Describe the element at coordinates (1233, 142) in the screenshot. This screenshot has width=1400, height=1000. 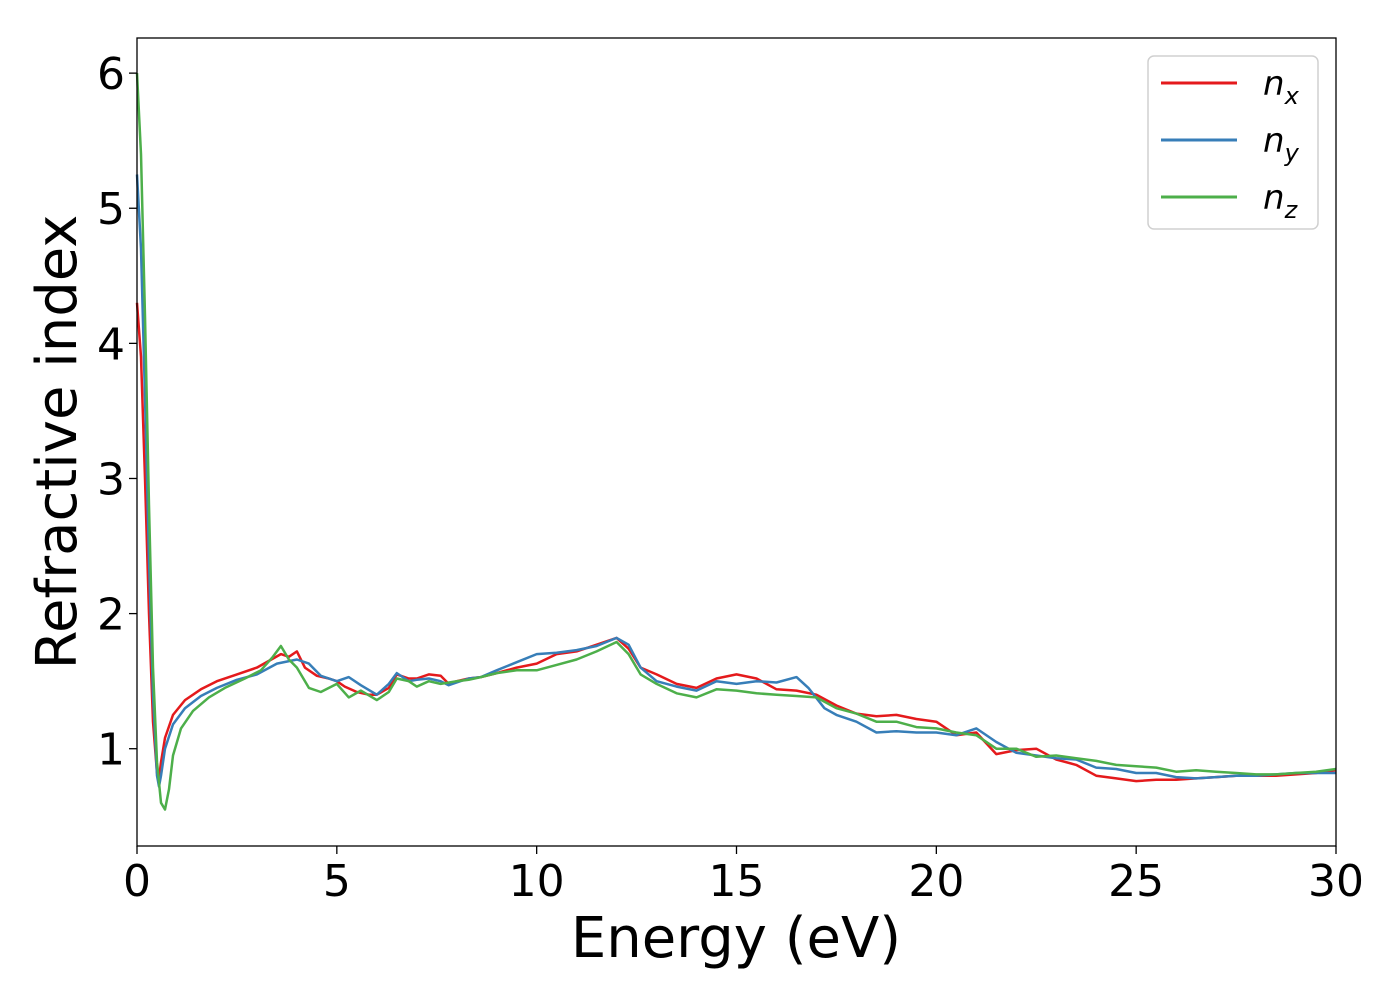
I see `legend-box` at that location.